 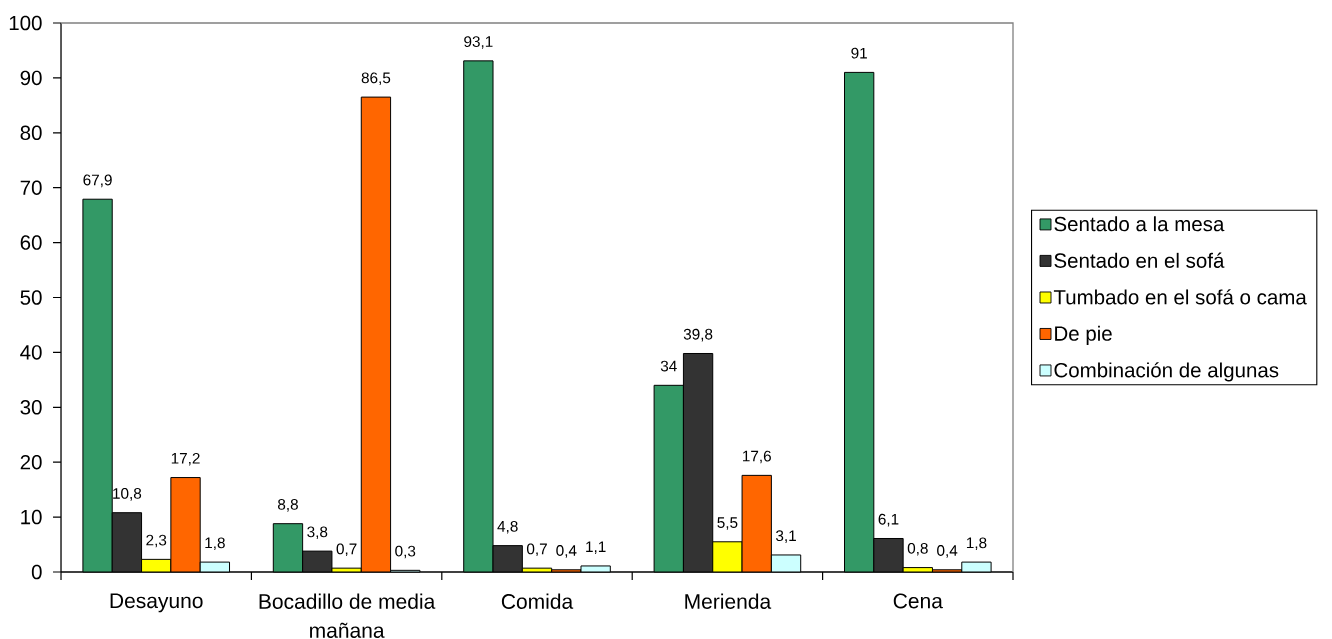 What do you see at coordinates (31, 78) in the screenshot?
I see `y-tick-label: 90` at bounding box center [31, 78].